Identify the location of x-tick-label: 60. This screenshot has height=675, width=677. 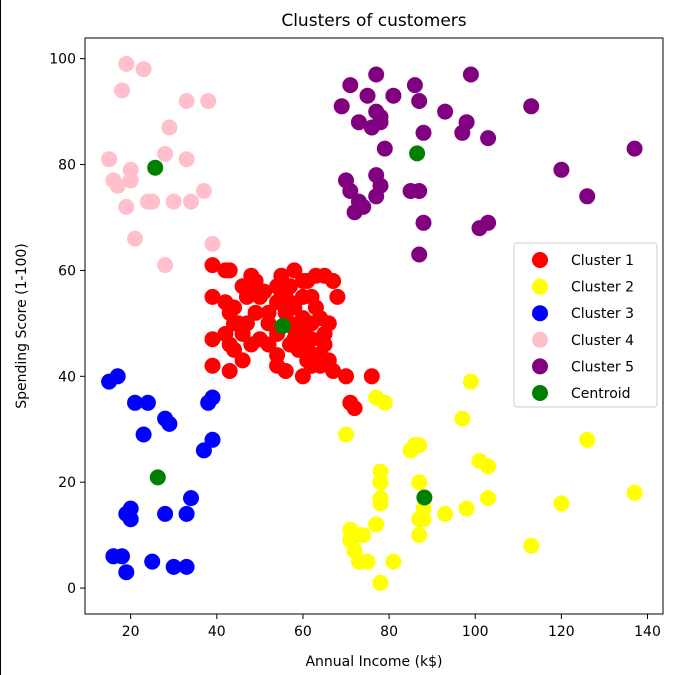
(303, 632).